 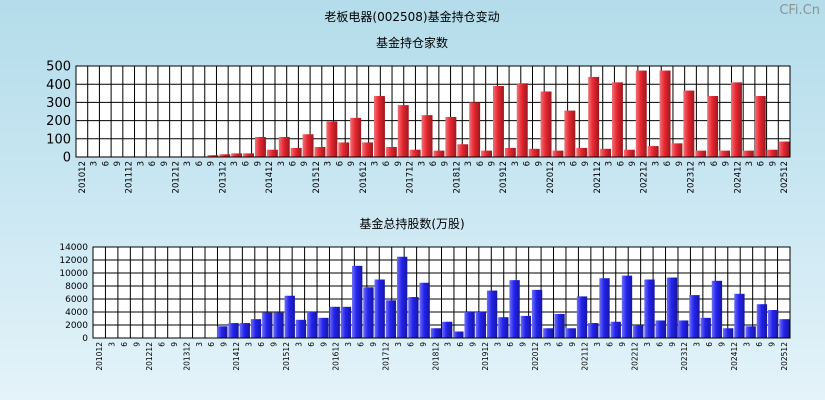 I want to click on bottom-x-tick-label: 202012, so click(x=535, y=356).